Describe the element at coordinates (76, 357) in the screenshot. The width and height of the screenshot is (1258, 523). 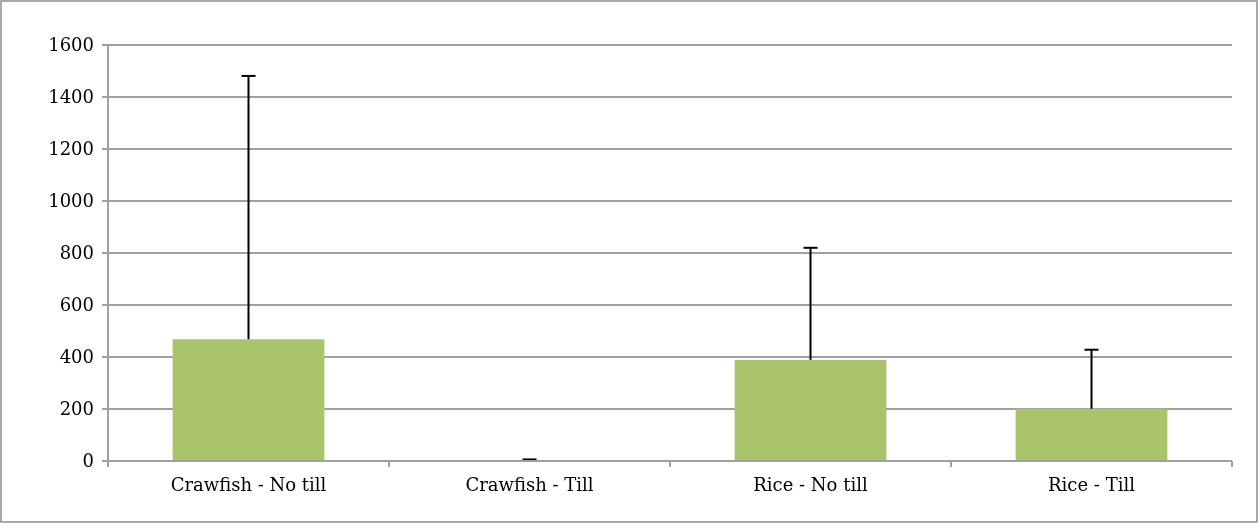
I see `y-tick-label: 400` at that location.